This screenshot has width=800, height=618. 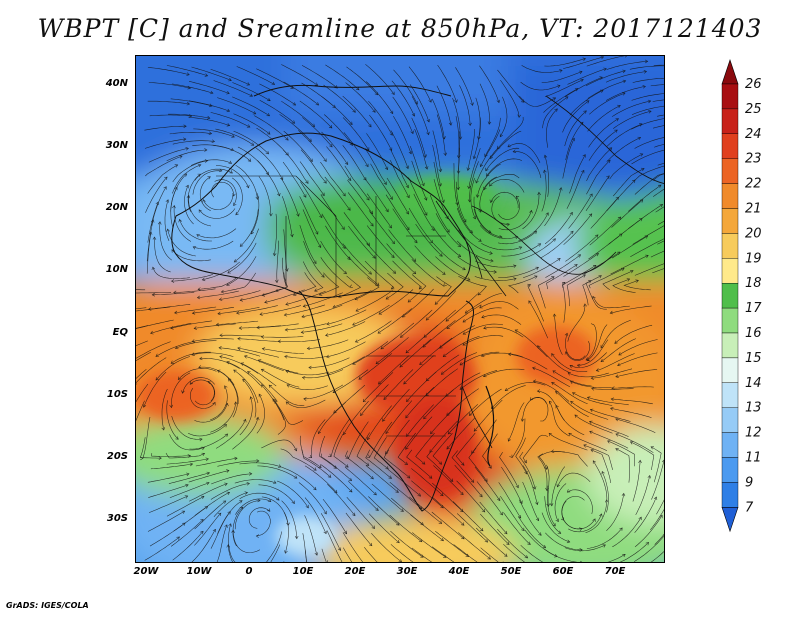 I want to click on latitude-label: 40N, so click(x=116, y=83).